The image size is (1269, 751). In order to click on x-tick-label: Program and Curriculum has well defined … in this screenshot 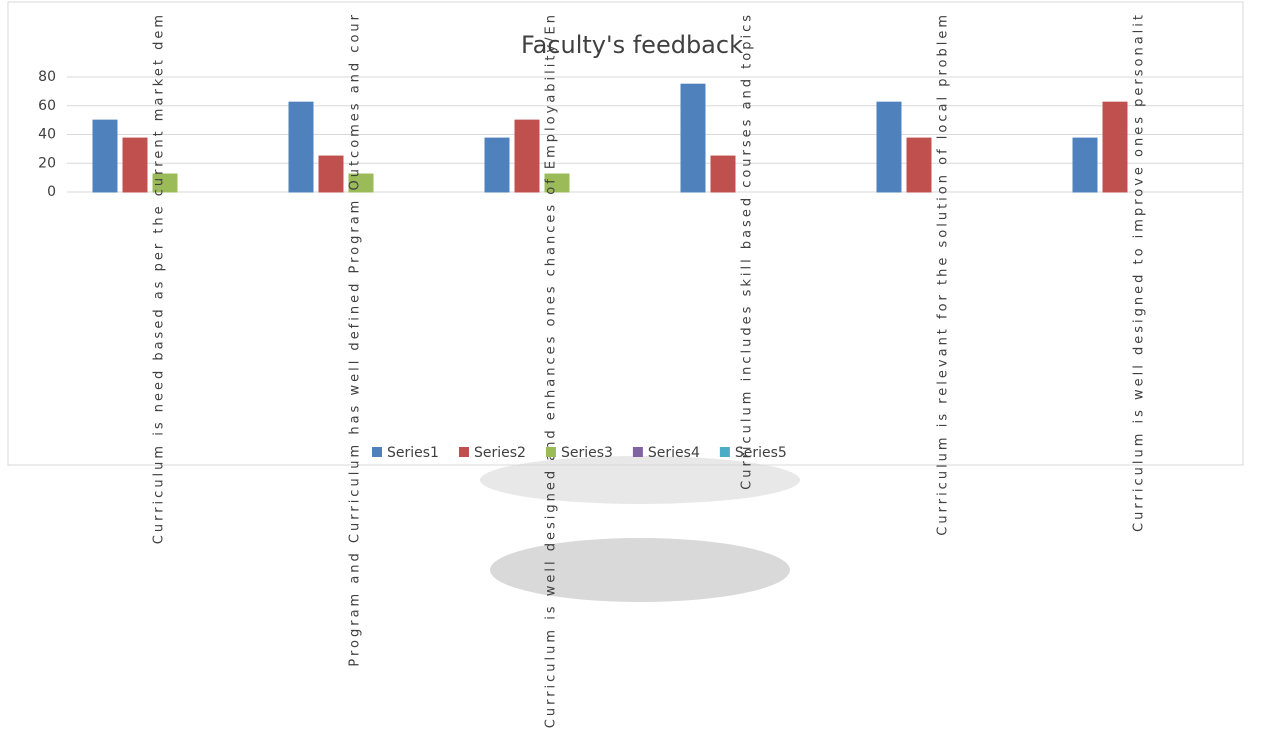, I will do `click(355, 339)`.